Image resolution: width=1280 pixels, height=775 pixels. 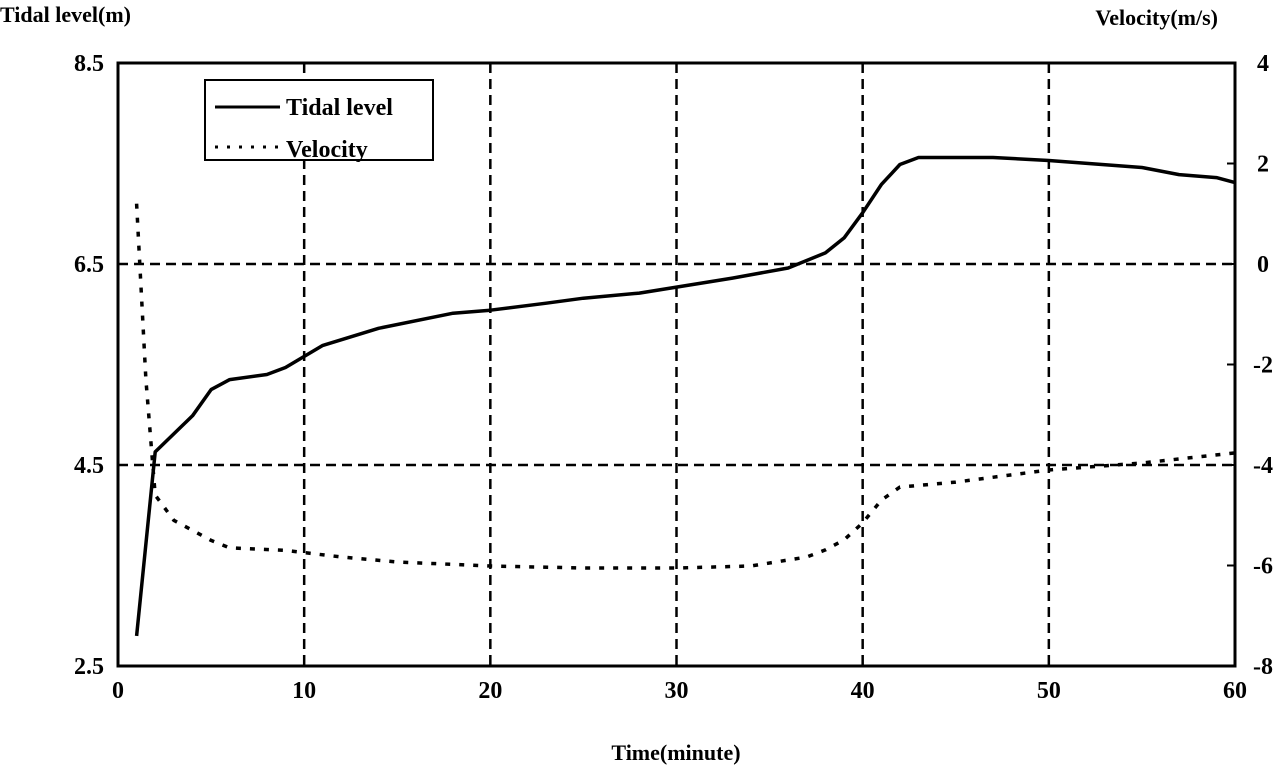 What do you see at coordinates (1263, 667) in the screenshot?
I see `y-right-tick-label: -8` at bounding box center [1263, 667].